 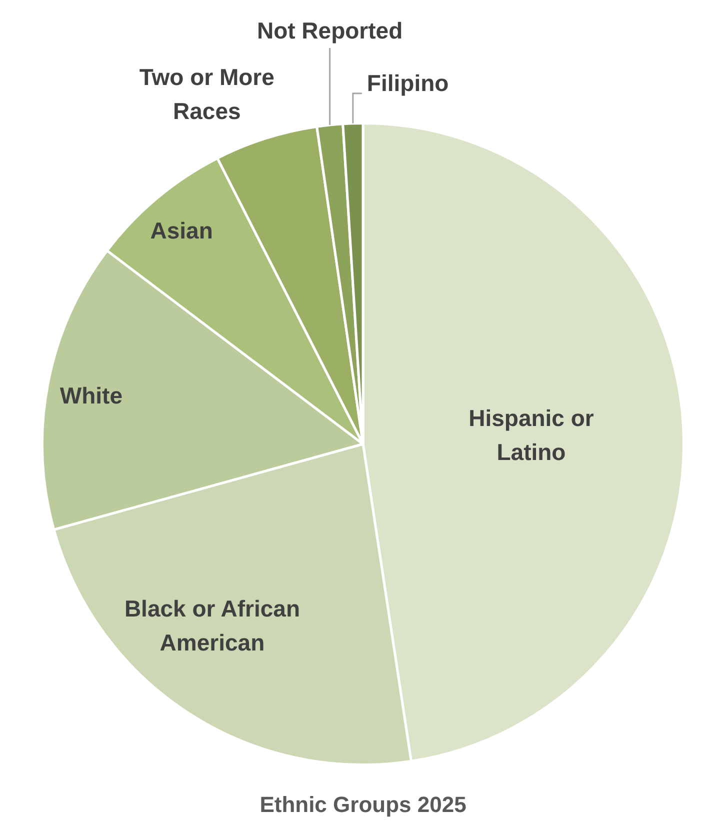 I want to click on slice-label: Hispanic or Latino, so click(x=531, y=434).